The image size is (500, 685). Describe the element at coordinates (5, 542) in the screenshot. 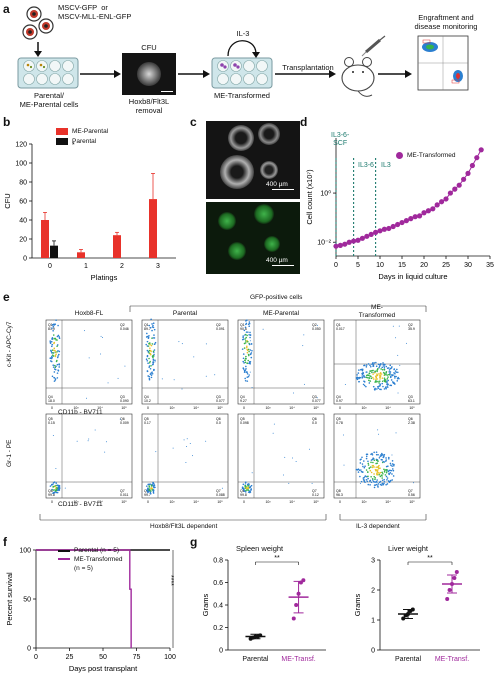

I see `panel-label-f: f` at that location.